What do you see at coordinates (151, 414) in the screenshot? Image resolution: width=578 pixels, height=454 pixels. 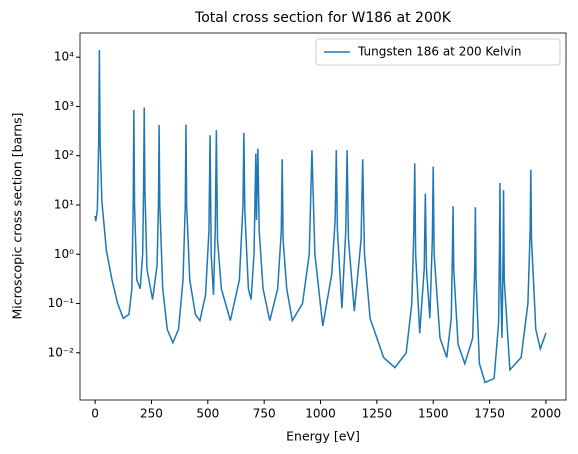 I see `x-tick-label: 250` at bounding box center [151, 414].